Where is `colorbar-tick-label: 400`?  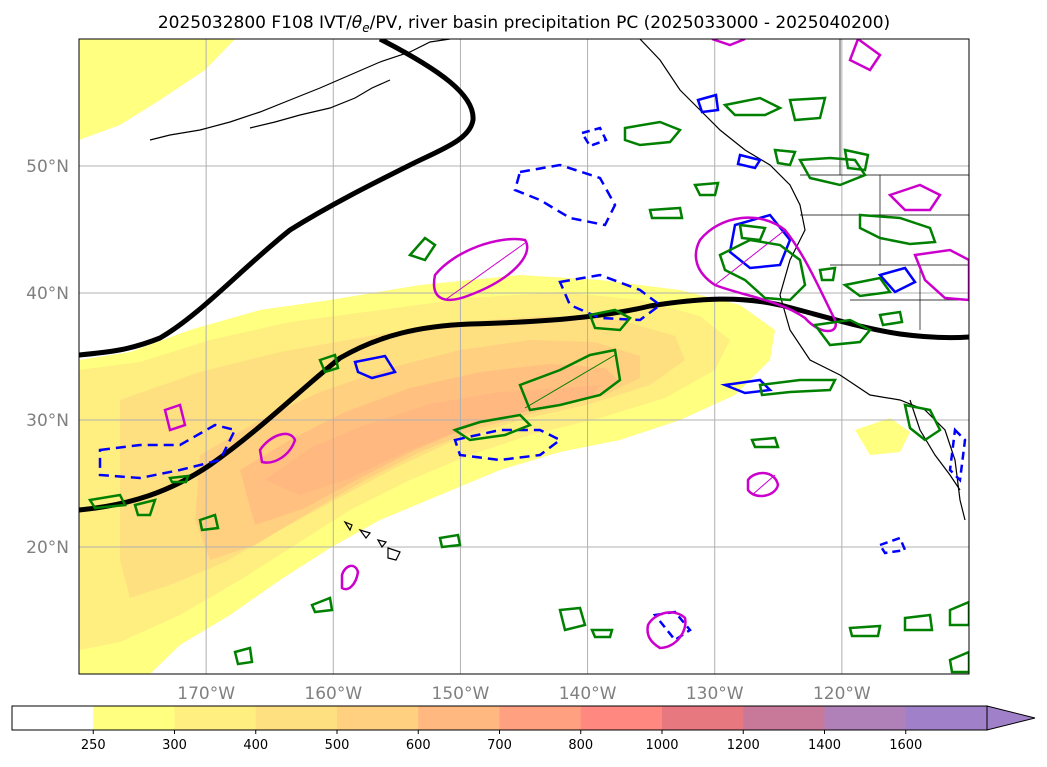 colorbar-tick-label: 400 is located at coordinates (255, 745).